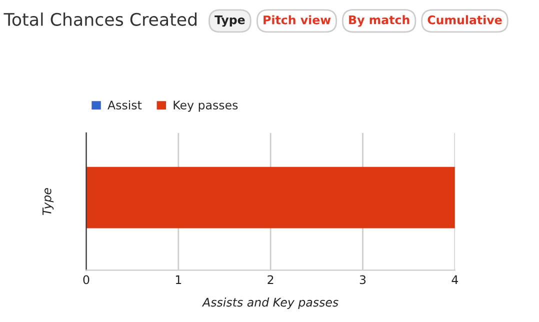 The height and width of the screenshot is (322, 539). What do you see at coordinates (379, 21) in the screenshot?
I see `text: By match` at bounding box center [379, 21].